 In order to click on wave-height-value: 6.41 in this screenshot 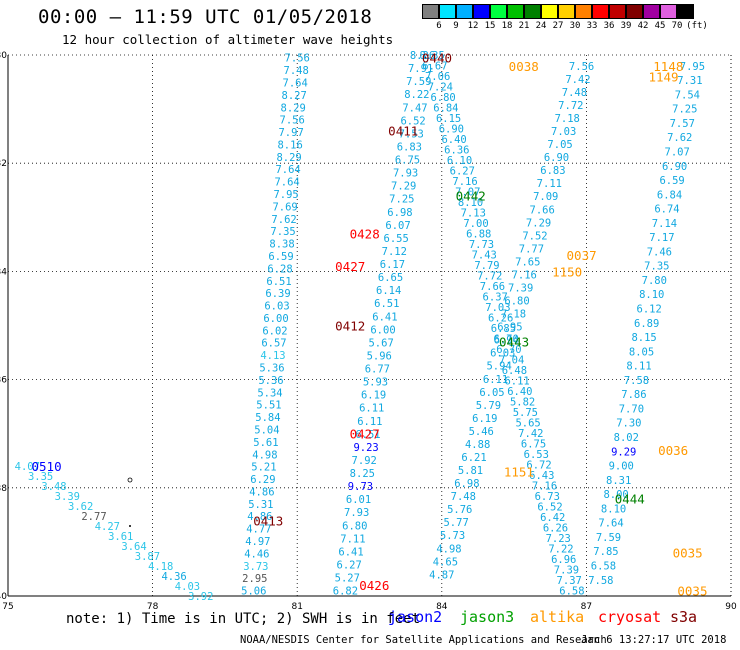, I will do `click(384, 317)`.